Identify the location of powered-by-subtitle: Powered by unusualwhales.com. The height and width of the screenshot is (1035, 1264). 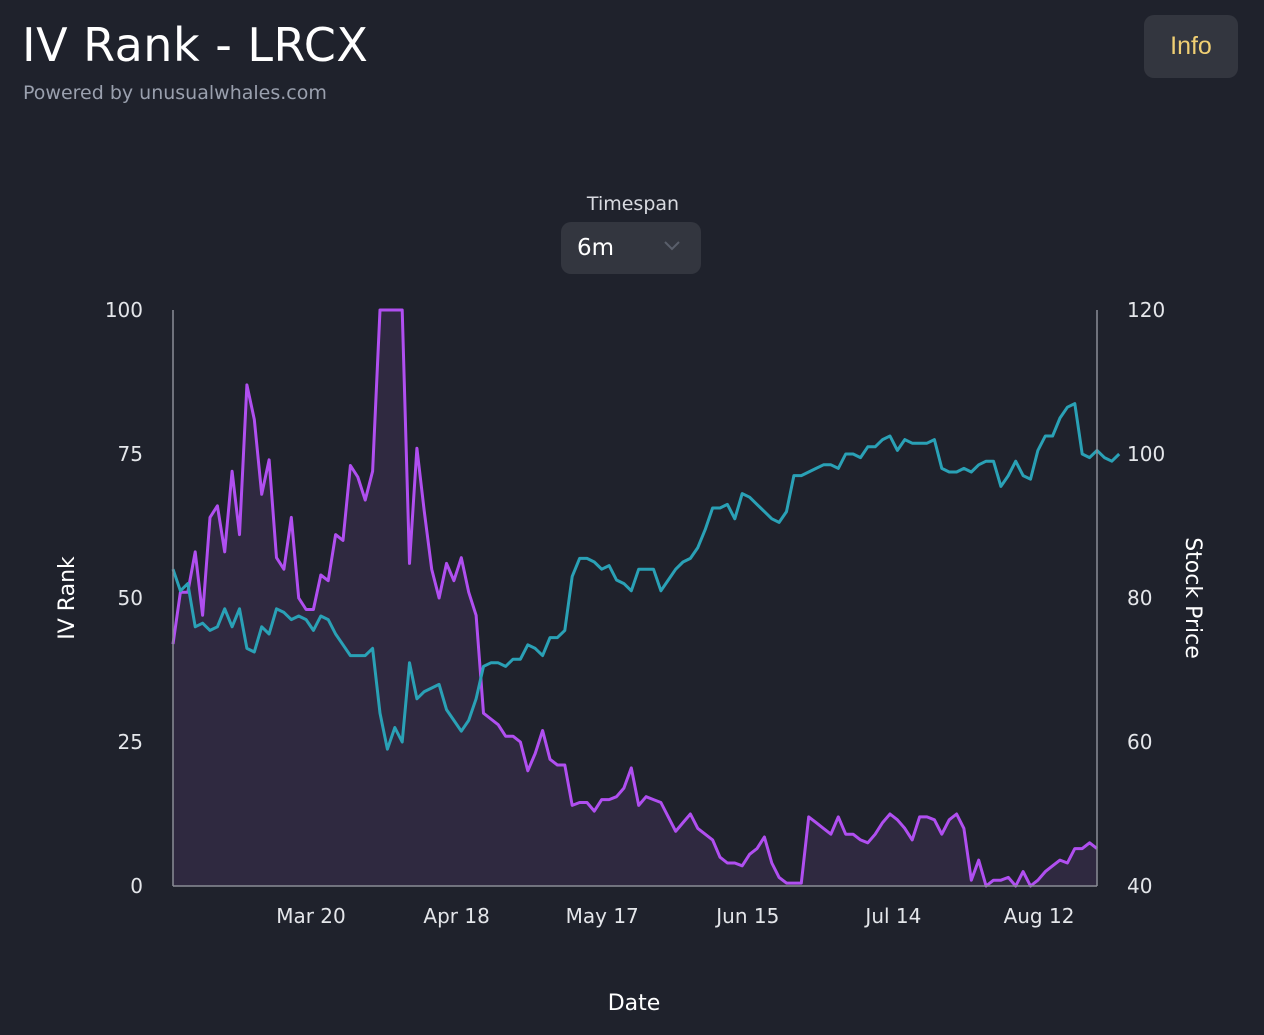
(175, 93).